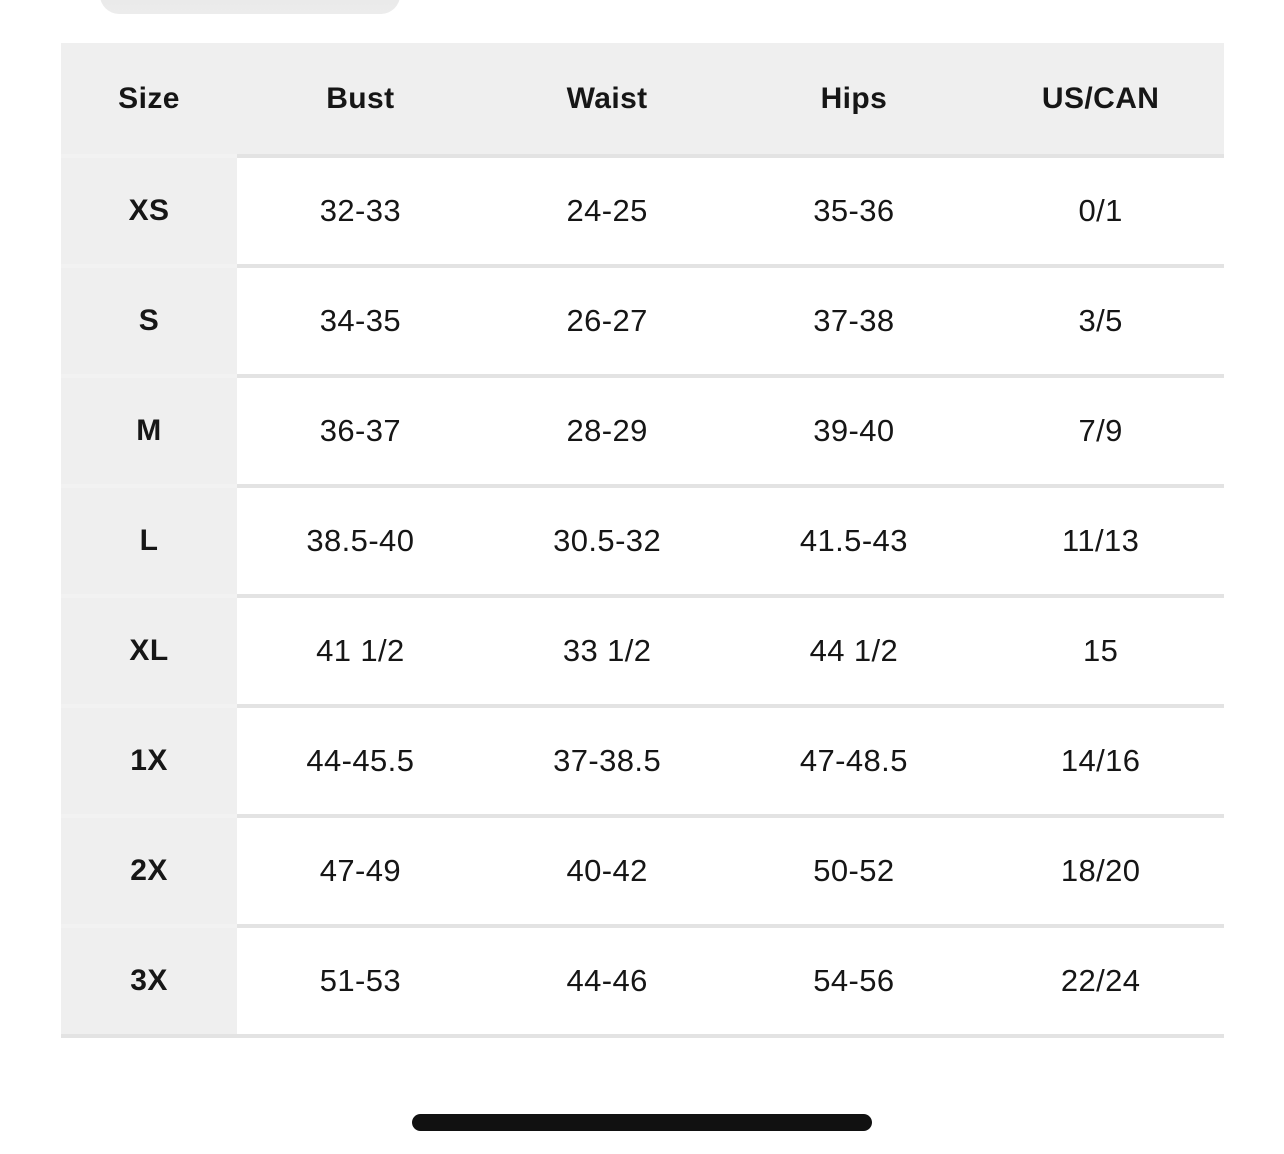 The height and width of the screenshot is (1154, 1284). I want to click on table-row: S 34-35 26-27 37-38 3/5, so click(642, 321).